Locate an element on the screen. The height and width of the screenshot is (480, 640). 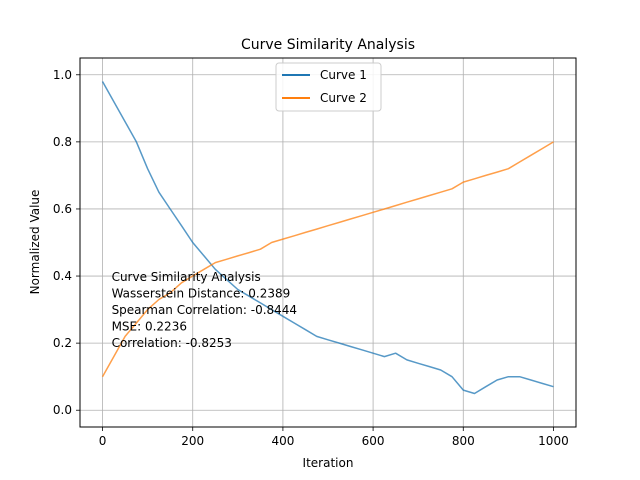
x-tick-label: 400 is located at coordinates (282, 441).